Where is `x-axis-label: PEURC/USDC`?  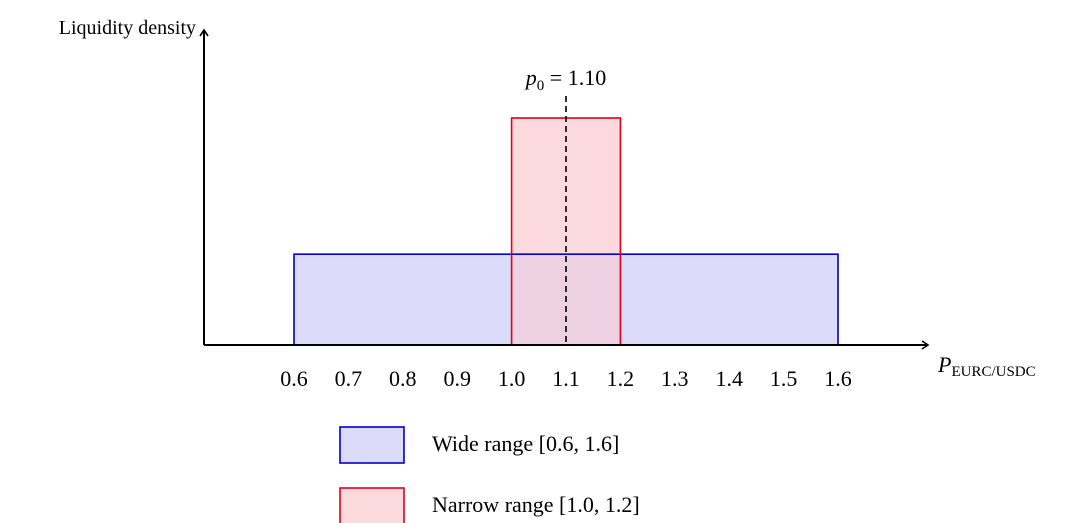
x-axis-label: PEURC/USDC is located at coordinates (986, 366).